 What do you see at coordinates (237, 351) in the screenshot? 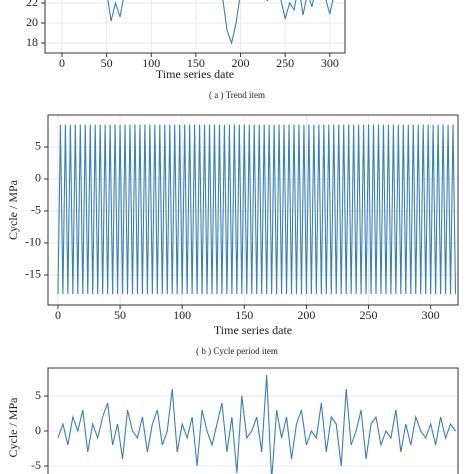
I see `caption: ( b ) Cycle period item` at bounding box center [237, 351].